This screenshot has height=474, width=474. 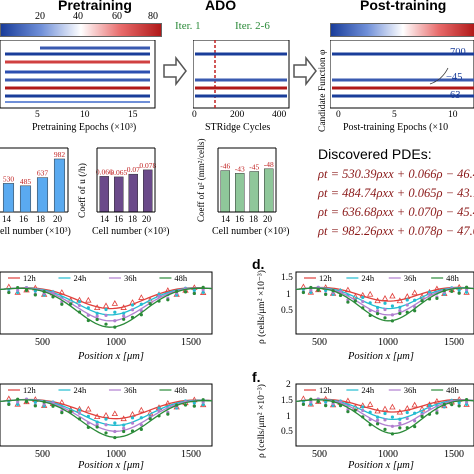 What do you see at coordinates (288, 385) in the screenshot?
I see `rbot-ytick-2: 2` at bounding box center [288, 385].